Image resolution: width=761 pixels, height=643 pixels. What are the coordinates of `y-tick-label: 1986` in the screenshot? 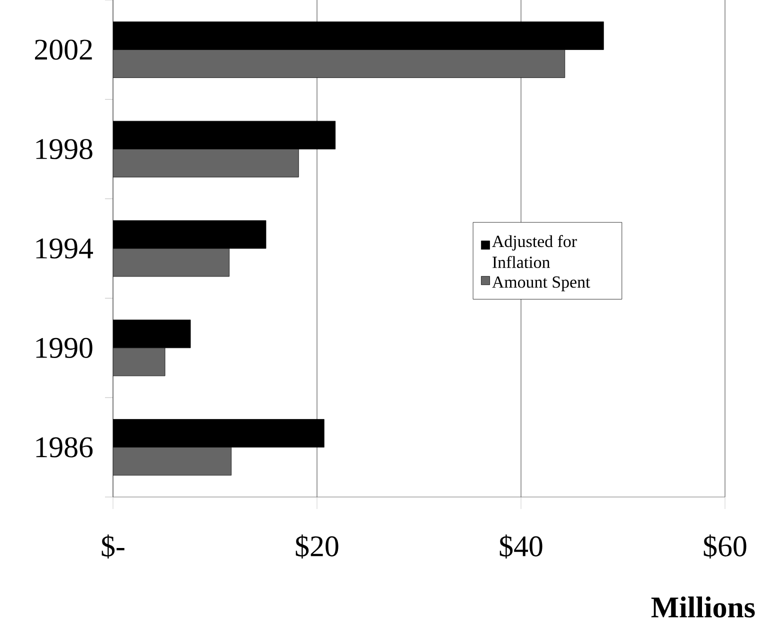 It's located at (64, 447).